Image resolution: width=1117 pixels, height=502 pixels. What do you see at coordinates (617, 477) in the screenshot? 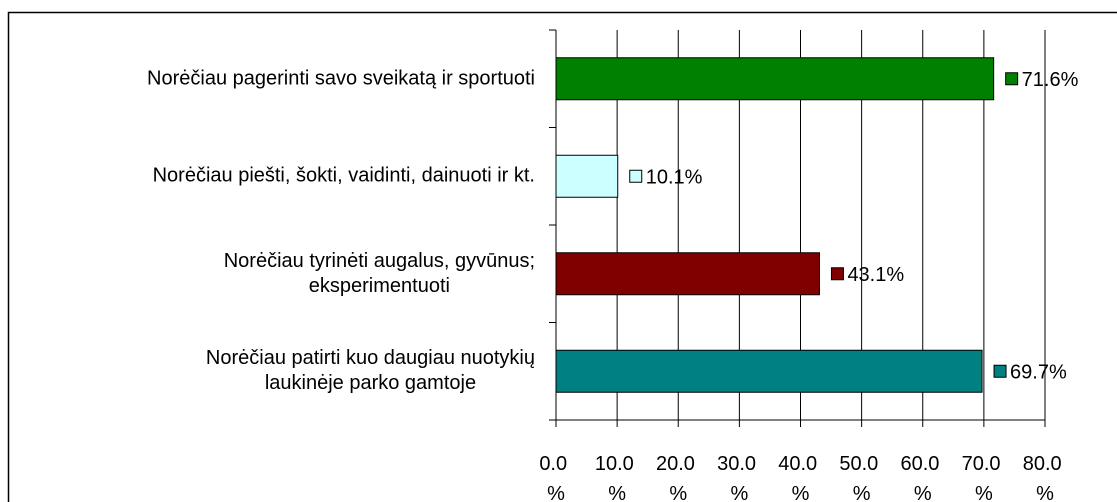
I see `x-tick-label: 10.0 %` at bounding box center [617, 477].